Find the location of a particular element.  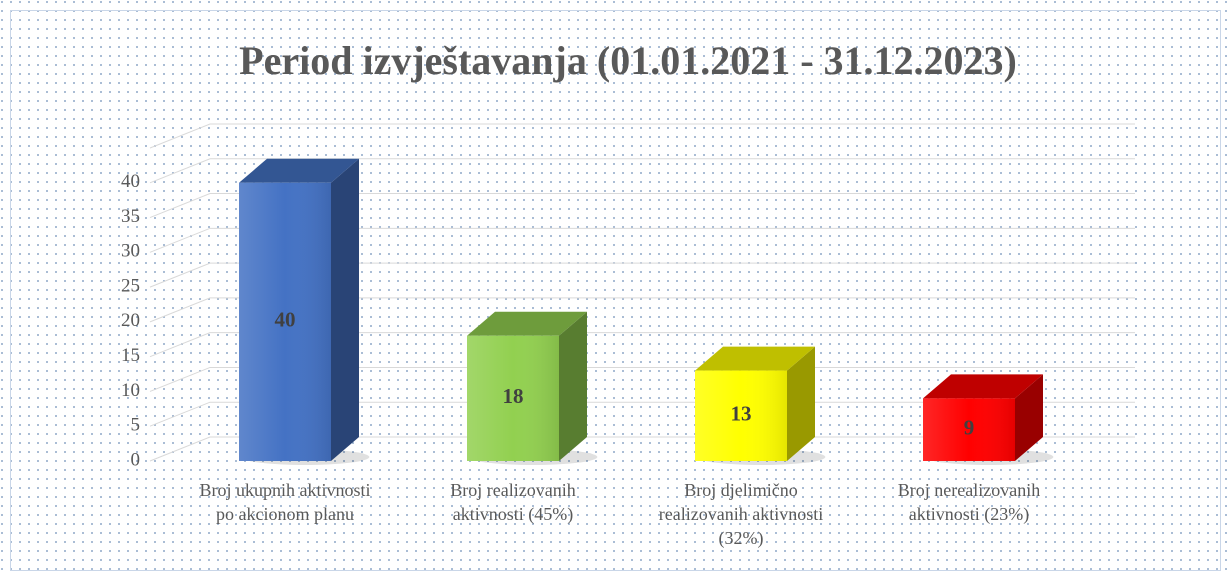

value-label: 40 is located at coordinates (285, 320).